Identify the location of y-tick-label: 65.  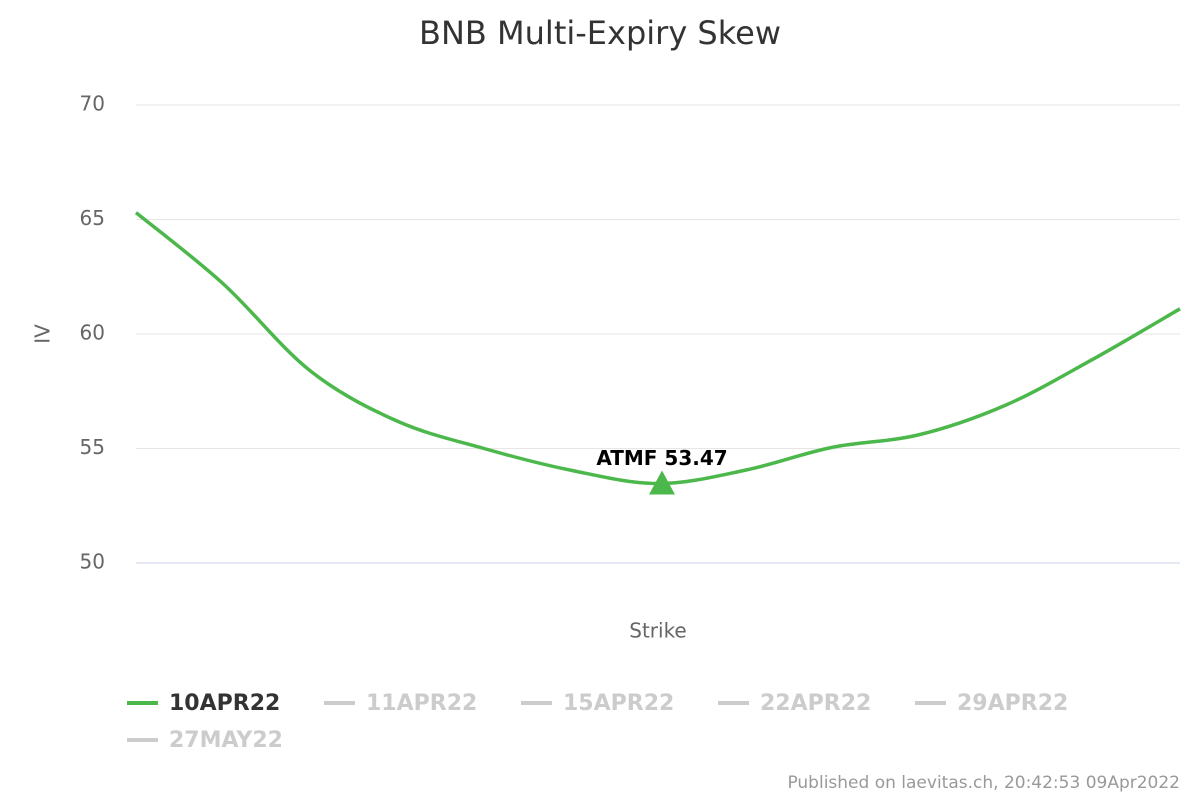
(92, 218).